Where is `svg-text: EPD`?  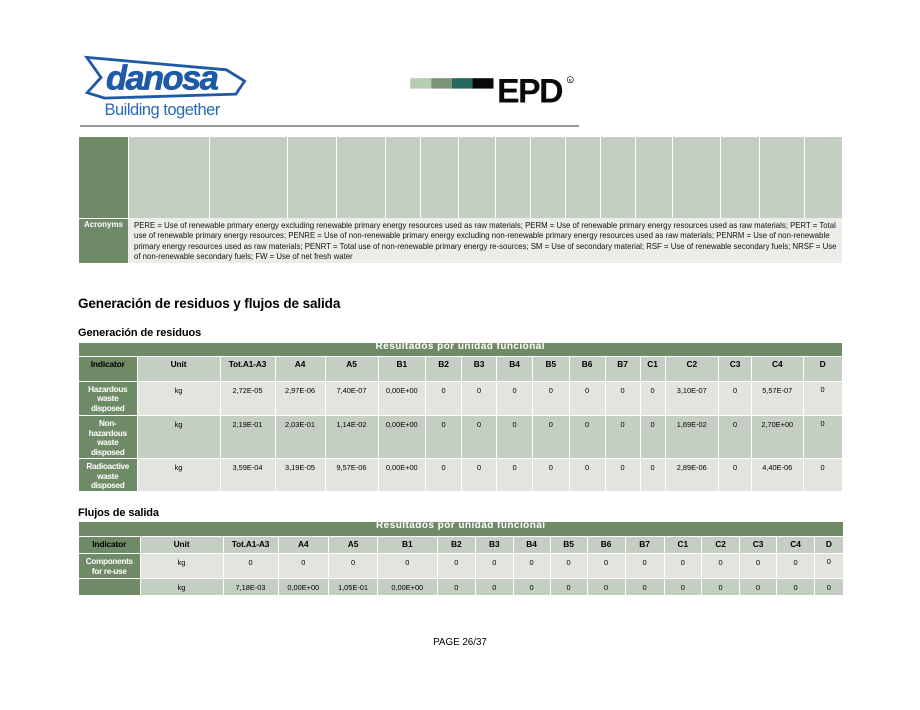
svg-text: EPD is located at coordinates (530, 91).